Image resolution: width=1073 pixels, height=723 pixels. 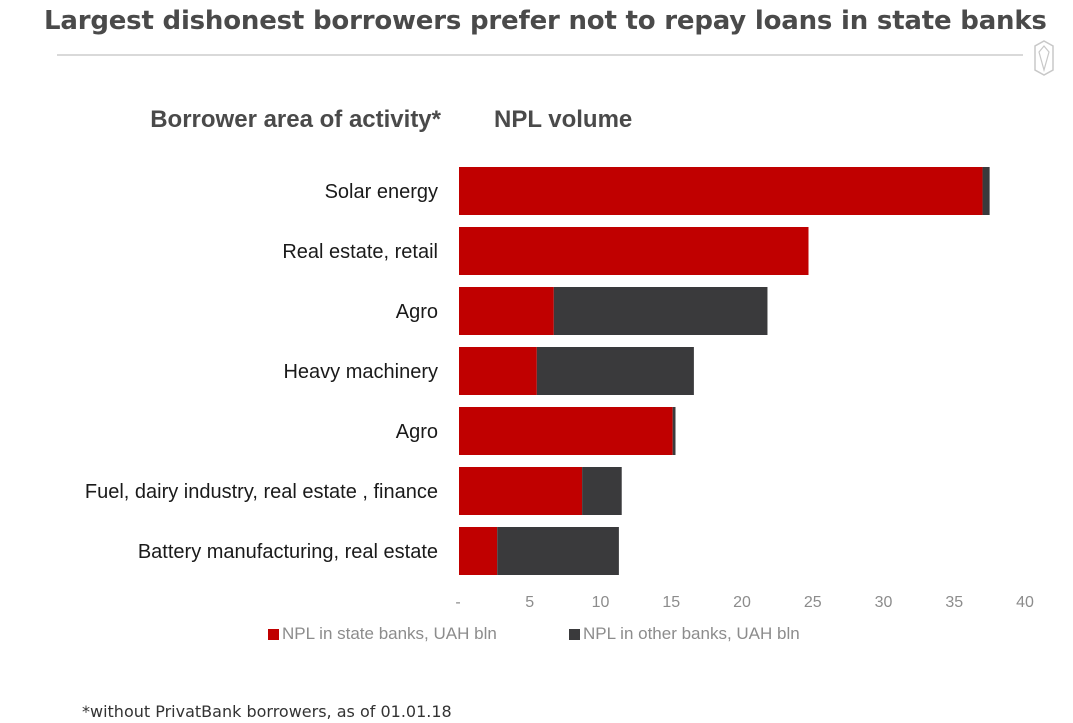 What do you see at coordinates (360, 252) in the screenshot?
I see `category-label: Real estate, retail` at bounding box center [360, 252].